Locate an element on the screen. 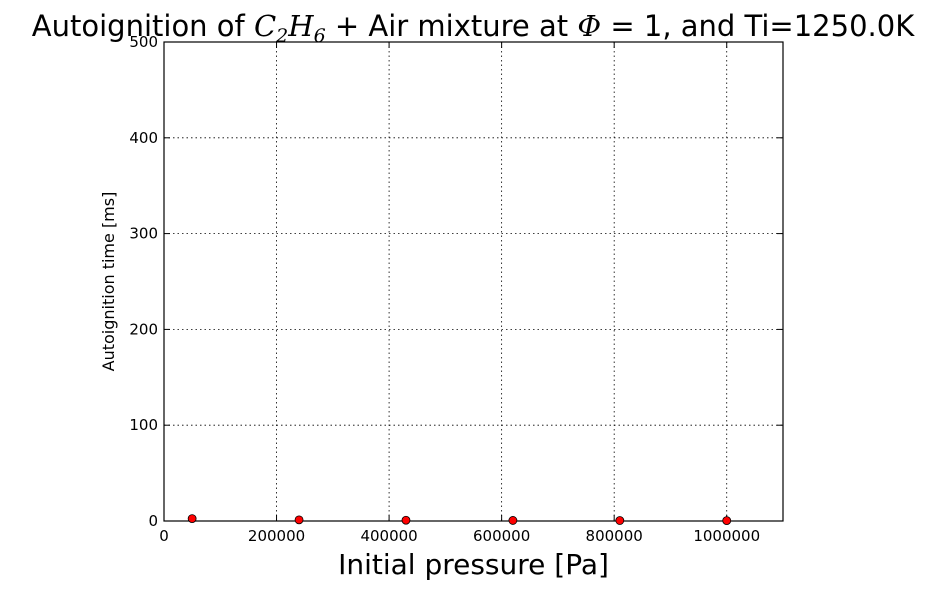 The height and width of the screenshot is (590, 946). title-species-h: H is located at coordinates (300, 26).